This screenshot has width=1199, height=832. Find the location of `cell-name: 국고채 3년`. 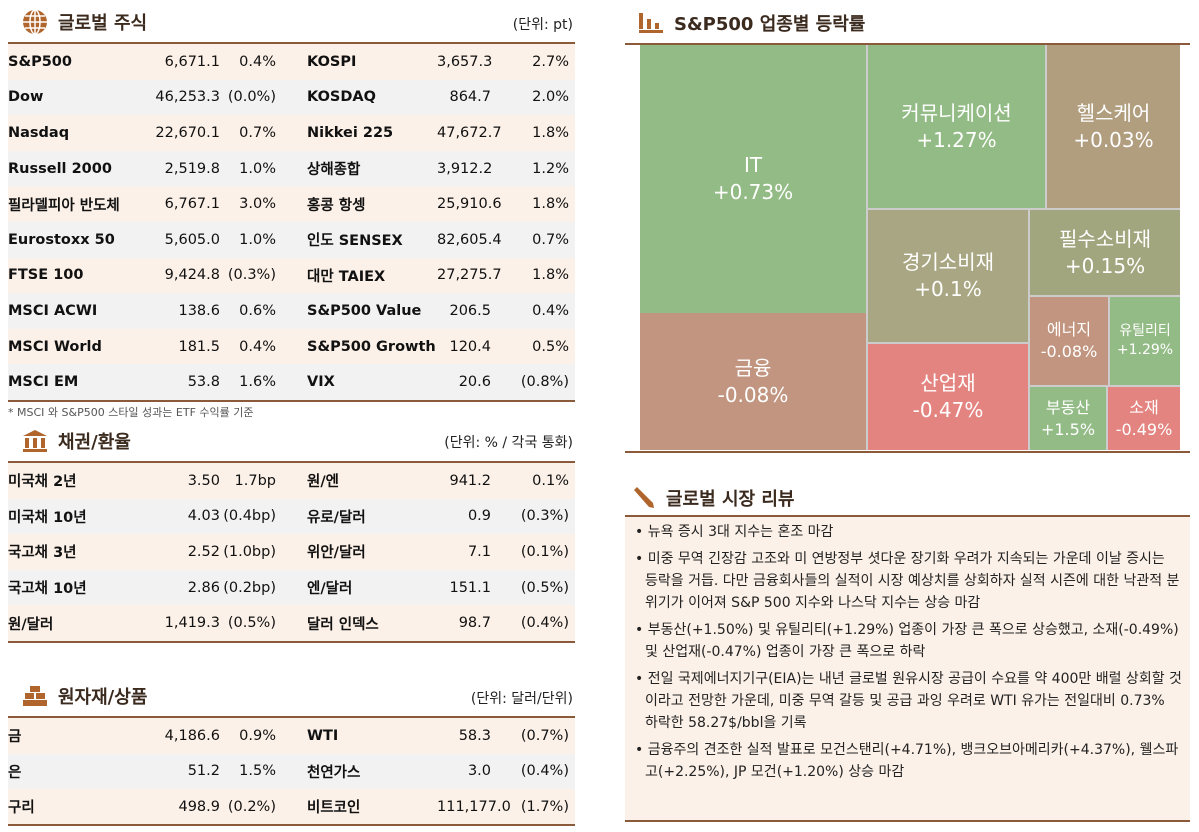

cell-name: 국고채 3년 is located at coordinates (42, 553).